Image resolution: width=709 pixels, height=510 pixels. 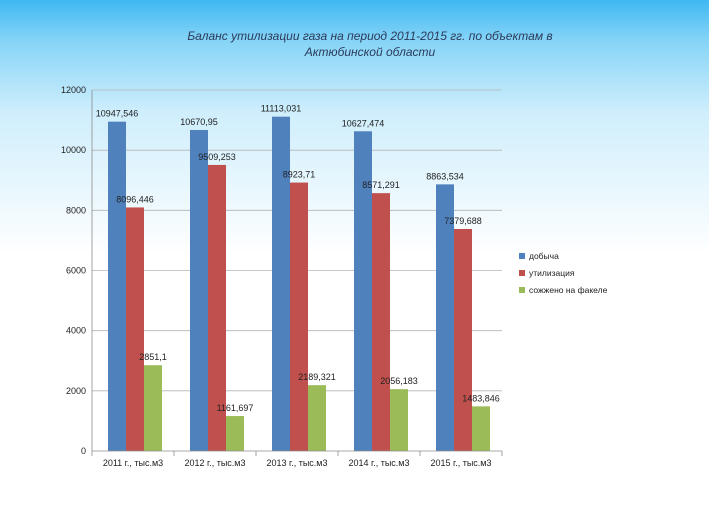 I want to click on bar-data-label: 2851,1, so click(x=153, y=357).